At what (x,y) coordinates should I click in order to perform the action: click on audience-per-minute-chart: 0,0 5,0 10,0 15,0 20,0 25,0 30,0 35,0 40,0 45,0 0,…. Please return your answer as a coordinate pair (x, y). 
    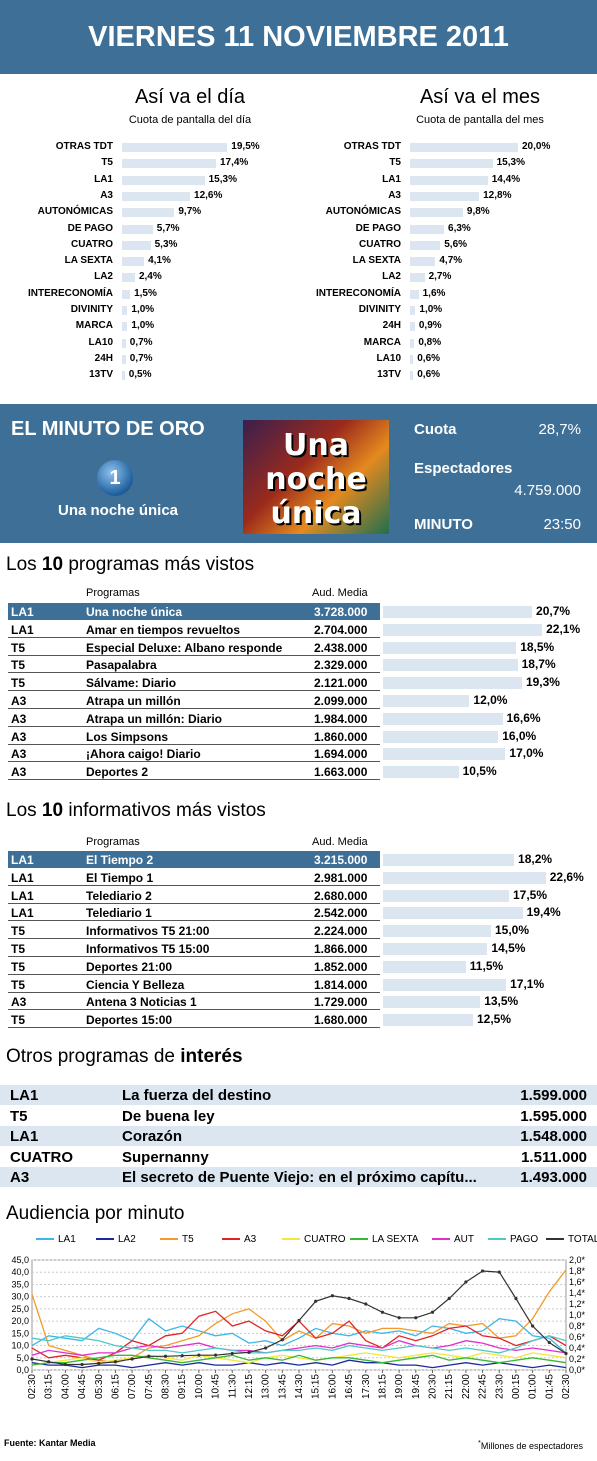
    Looking at the image, I should click on (298, 1327).